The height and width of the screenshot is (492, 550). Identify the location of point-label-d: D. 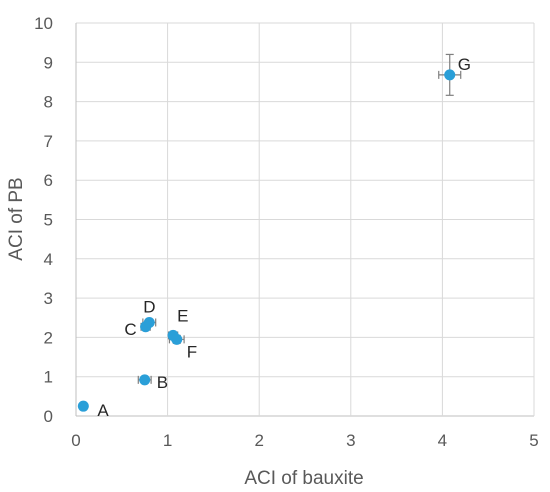
(149, 306).